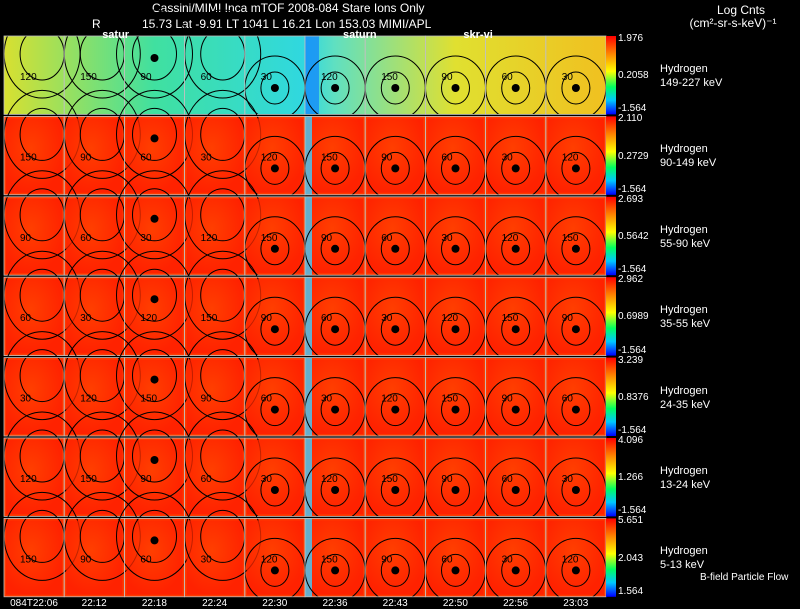 The image size is (800, 609). Describe the element at coordinates (516, 603) in the screenshot. I see `x-tick-label: 22:56` at that location.